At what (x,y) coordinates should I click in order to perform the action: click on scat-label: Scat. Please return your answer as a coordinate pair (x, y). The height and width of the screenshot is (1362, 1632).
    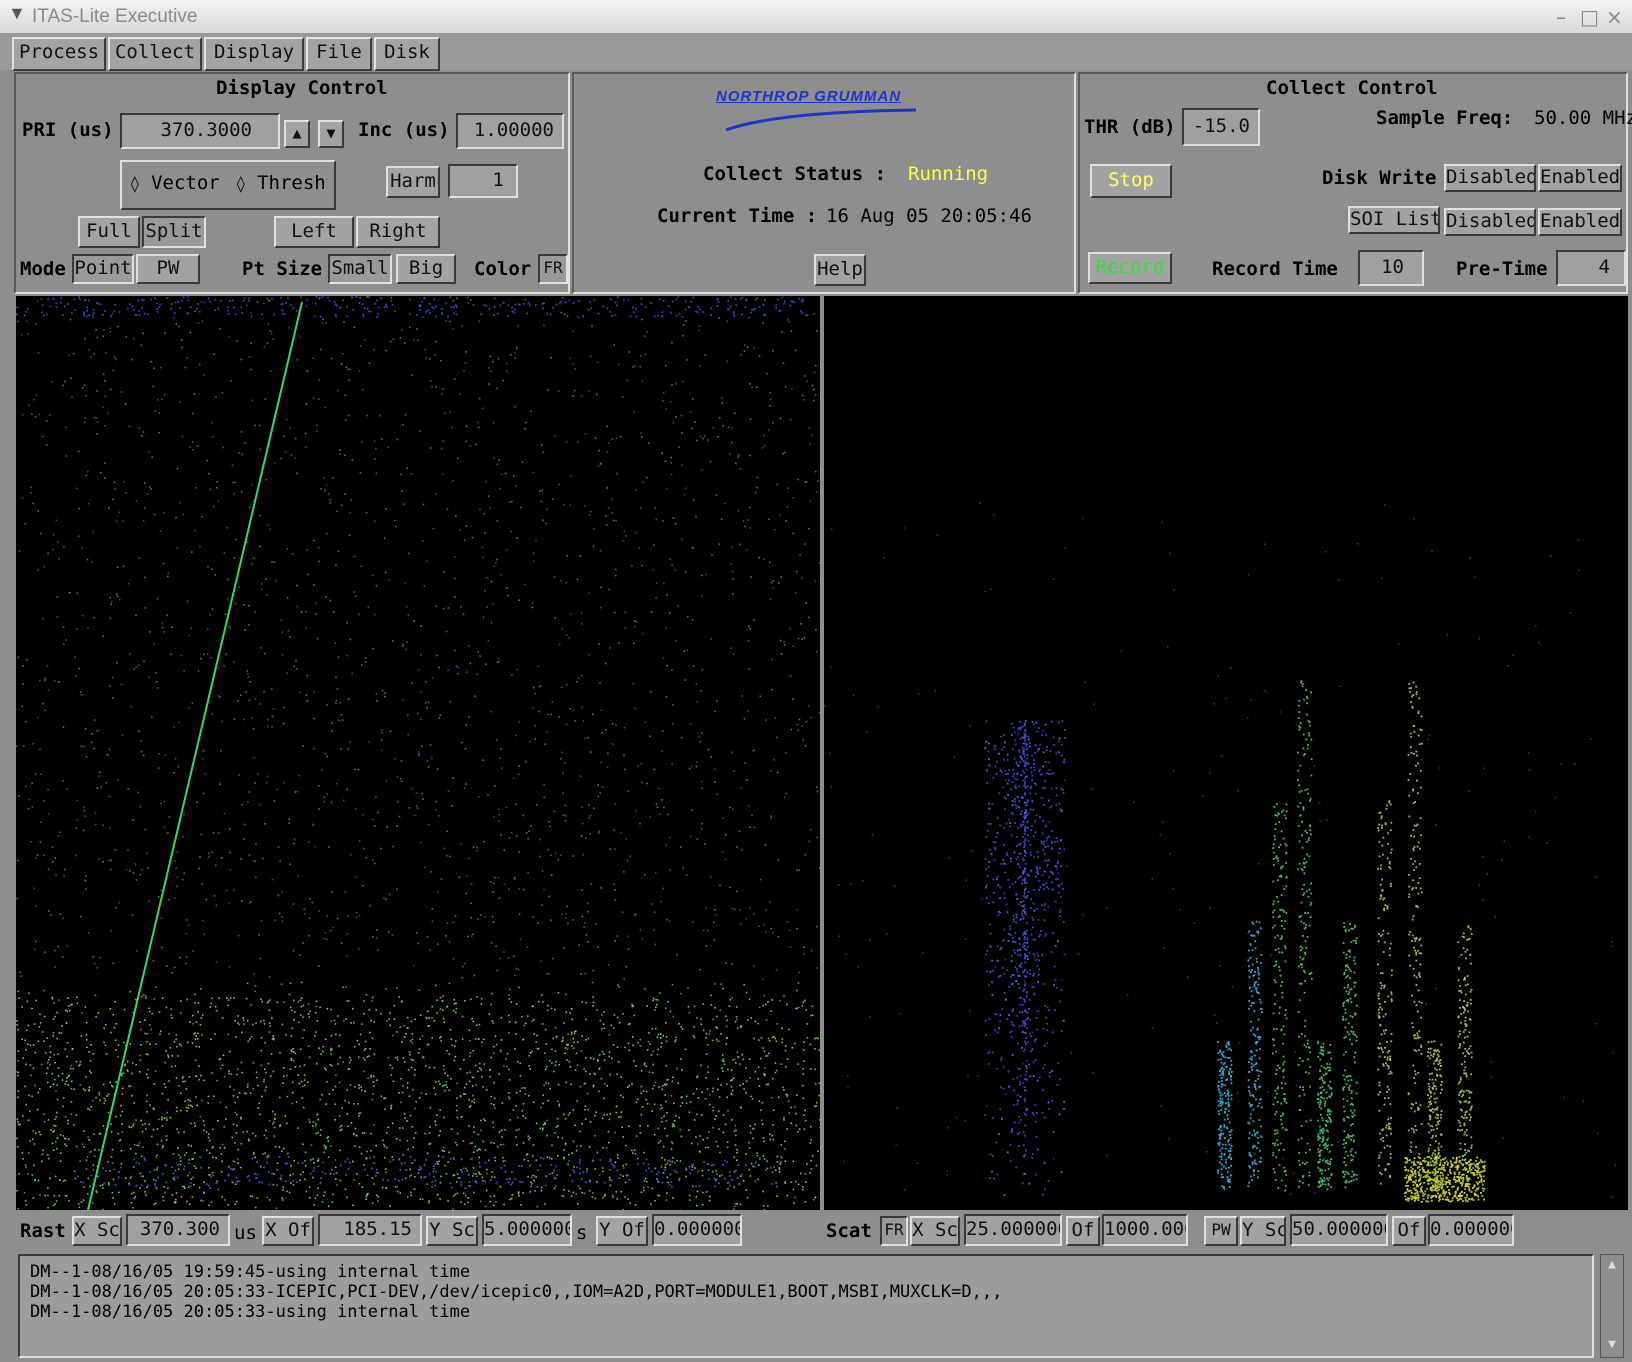
    Looking at the image, I should click on (849, 1231).